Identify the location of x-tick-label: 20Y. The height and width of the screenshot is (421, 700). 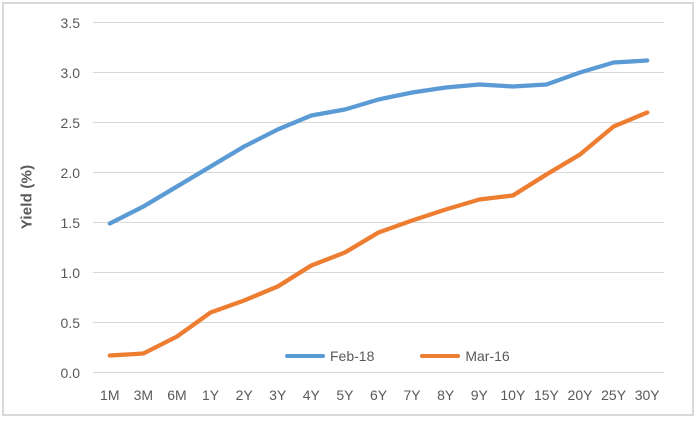
(580, 395).